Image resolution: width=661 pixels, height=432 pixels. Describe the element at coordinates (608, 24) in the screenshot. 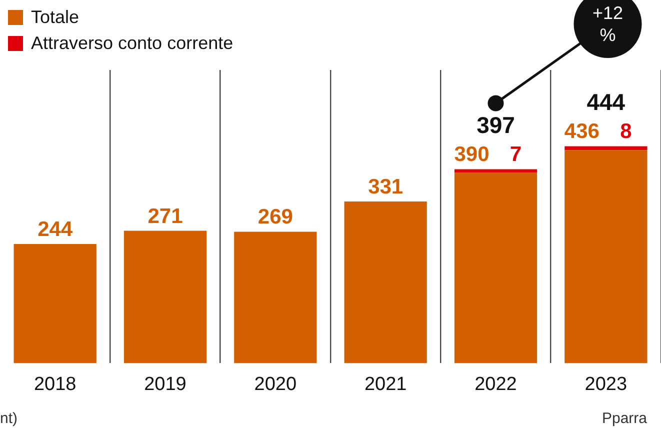

I see `text: +12 %` at that location.